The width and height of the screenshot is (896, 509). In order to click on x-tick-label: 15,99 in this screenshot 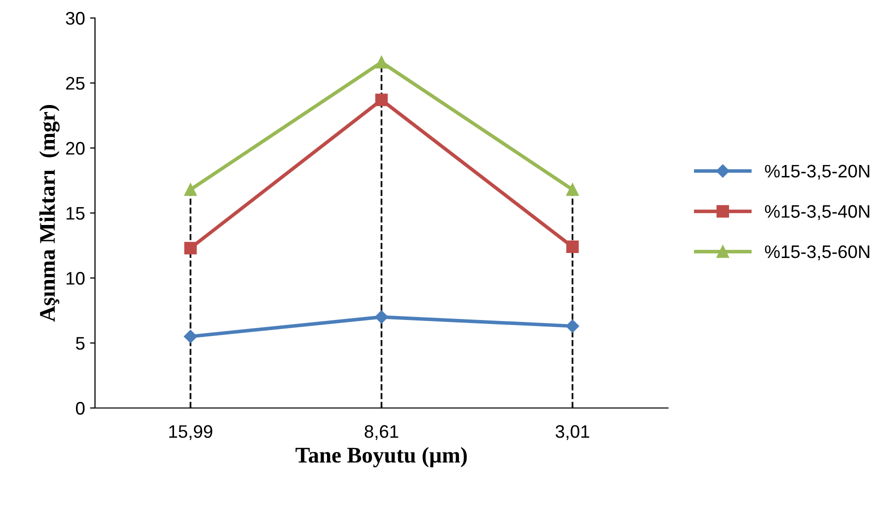, I will do `click(190, 432)`.